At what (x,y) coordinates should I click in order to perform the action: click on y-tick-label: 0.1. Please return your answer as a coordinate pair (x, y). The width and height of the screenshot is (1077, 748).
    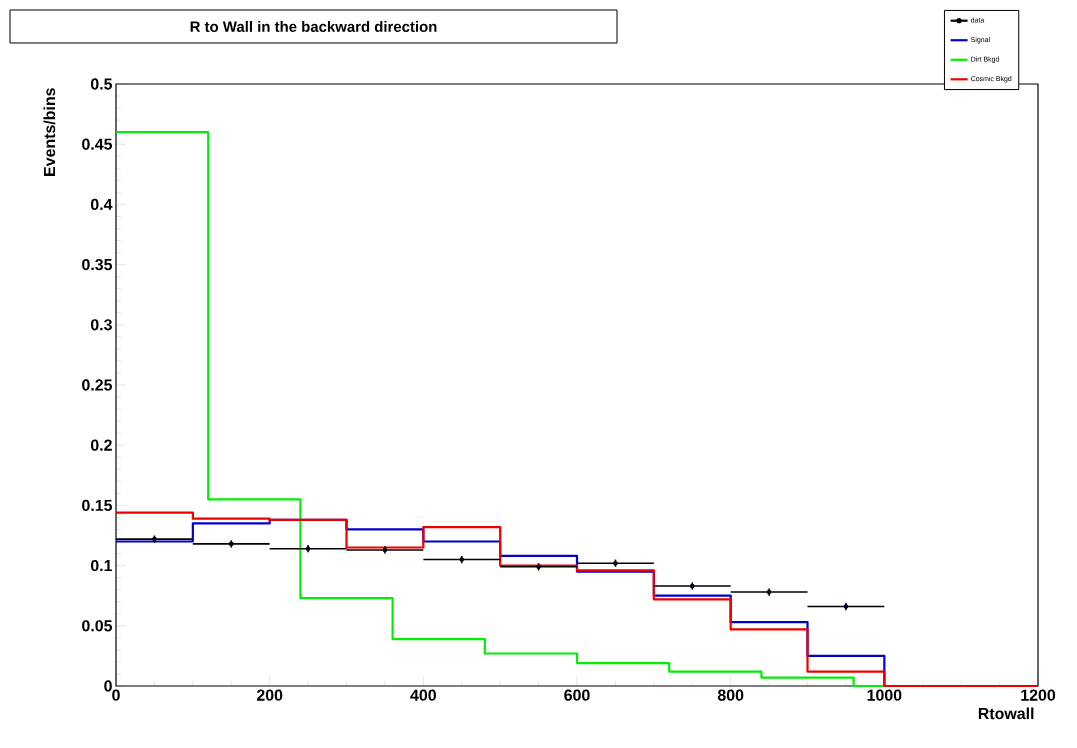
    Looking at the image, I should click on (101, 565).